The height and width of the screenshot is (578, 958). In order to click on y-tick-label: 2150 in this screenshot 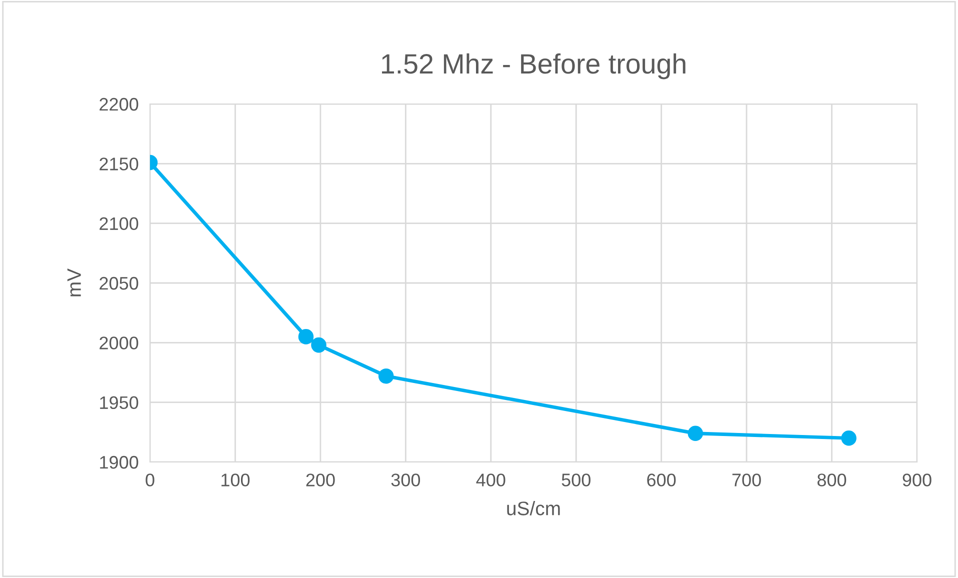, I will do `click(119, 164)`.